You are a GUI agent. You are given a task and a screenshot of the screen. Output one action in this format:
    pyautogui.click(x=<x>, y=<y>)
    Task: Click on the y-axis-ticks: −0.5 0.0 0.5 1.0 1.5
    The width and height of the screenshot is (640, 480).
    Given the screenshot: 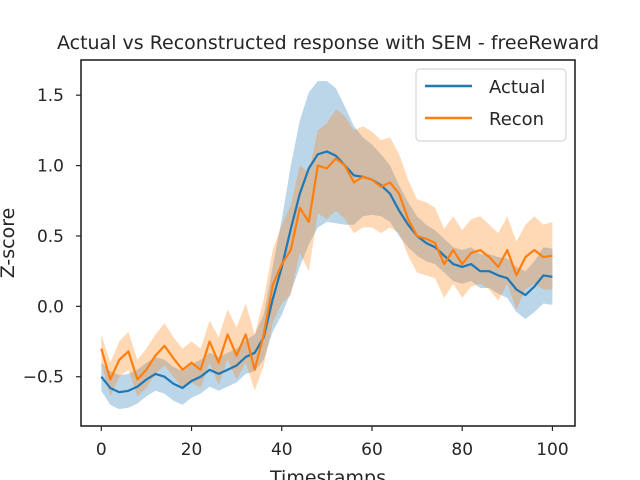 What is the action you would take?
    pyautogui.click(x=52, y=237)
    